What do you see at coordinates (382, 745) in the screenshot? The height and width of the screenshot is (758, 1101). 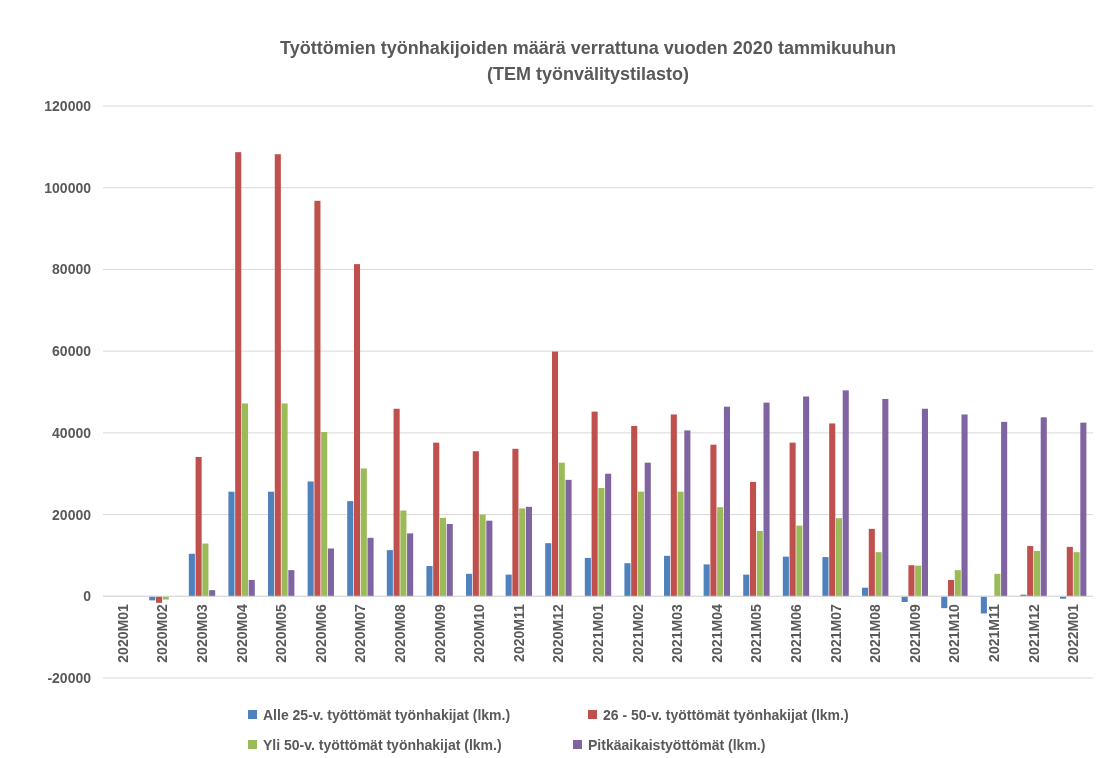 I see `legend-label: Yli 50-v. työttömät työnhakijat (lkm.)` at bounding box center [382, 745].